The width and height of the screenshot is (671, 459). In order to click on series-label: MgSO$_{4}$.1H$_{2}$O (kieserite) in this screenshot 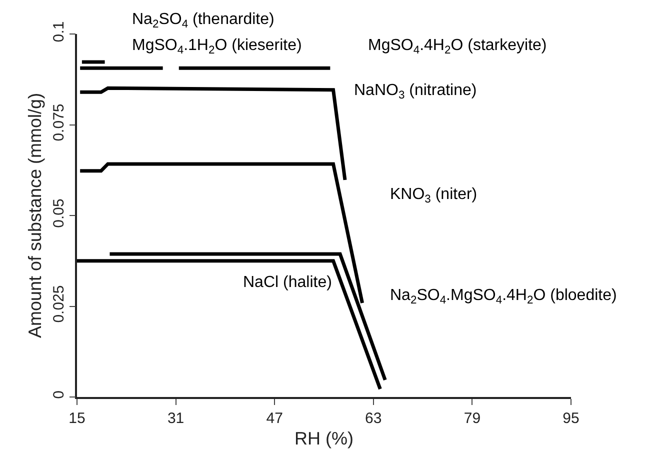, I will do `click(217, 46)`.